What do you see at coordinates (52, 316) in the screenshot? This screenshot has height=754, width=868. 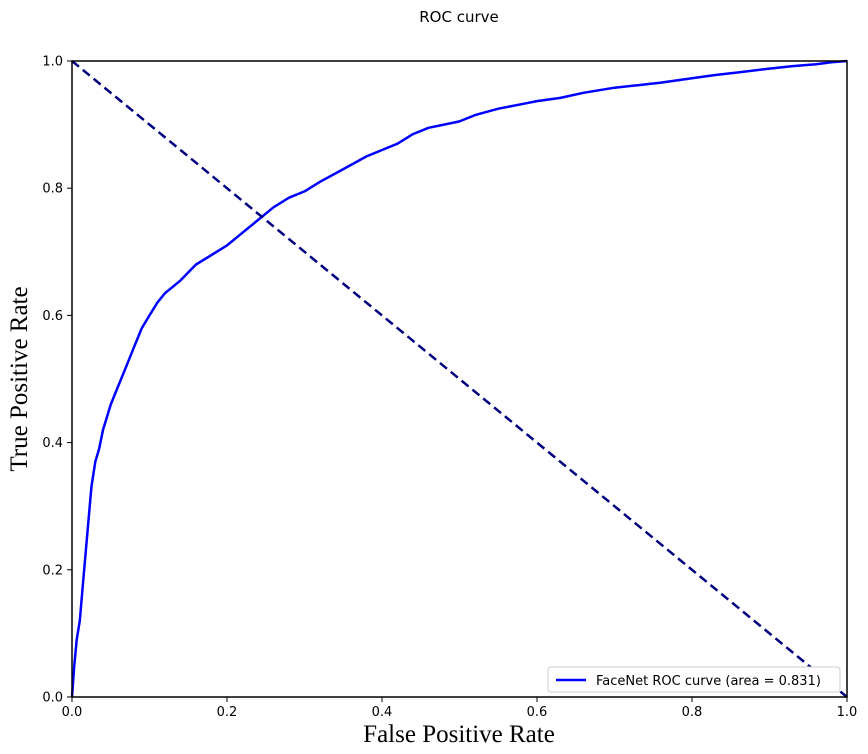 I see `y-tick-label: 0.6` at bounding box center [52, 316].